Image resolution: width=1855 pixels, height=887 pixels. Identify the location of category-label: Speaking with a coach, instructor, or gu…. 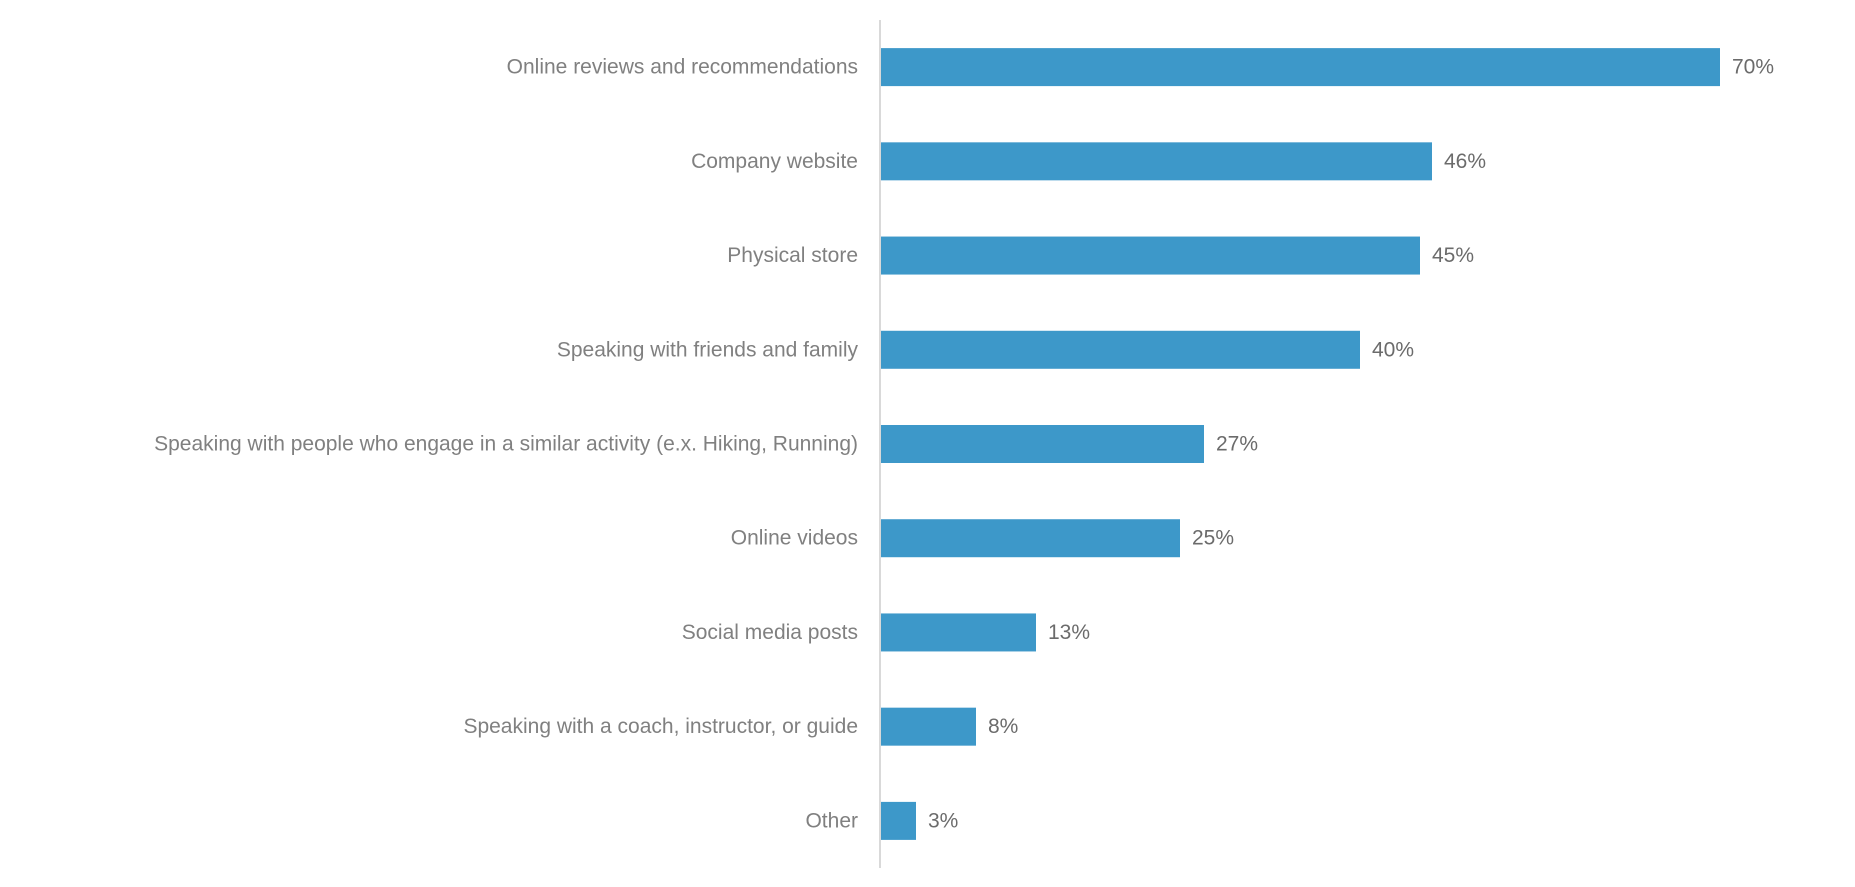
(660, 726).